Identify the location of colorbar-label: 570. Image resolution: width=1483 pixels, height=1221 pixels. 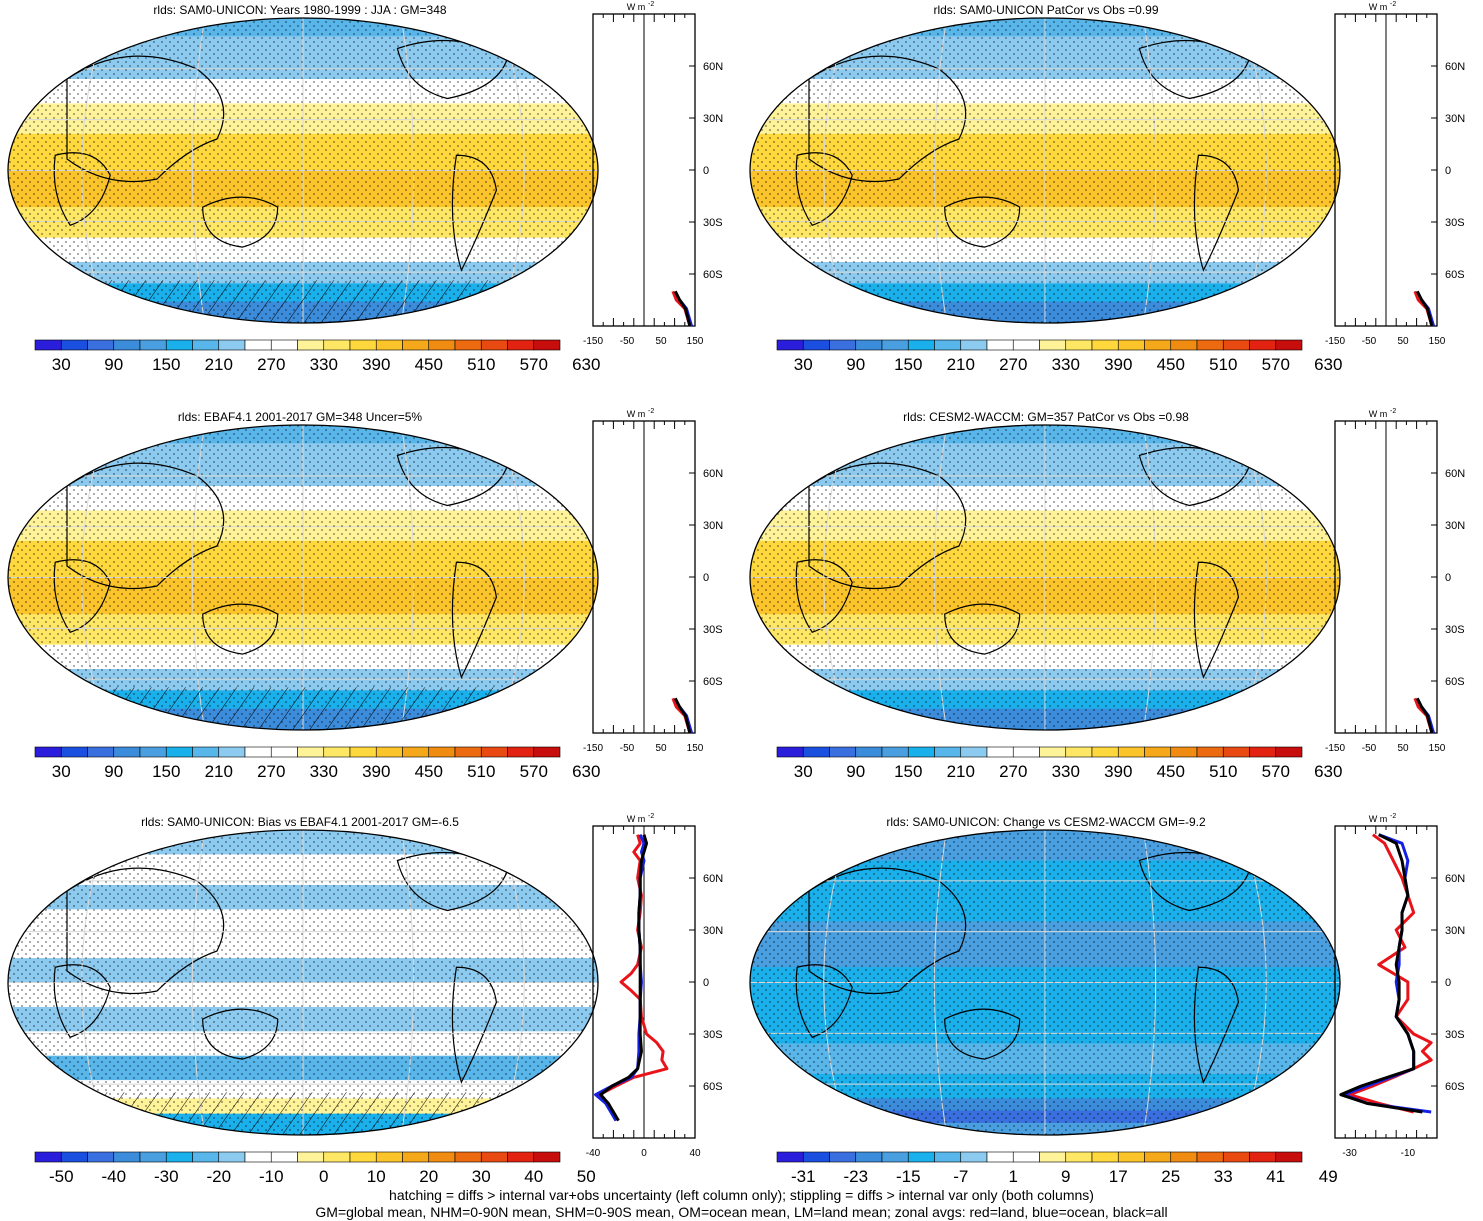
(1276, 364).